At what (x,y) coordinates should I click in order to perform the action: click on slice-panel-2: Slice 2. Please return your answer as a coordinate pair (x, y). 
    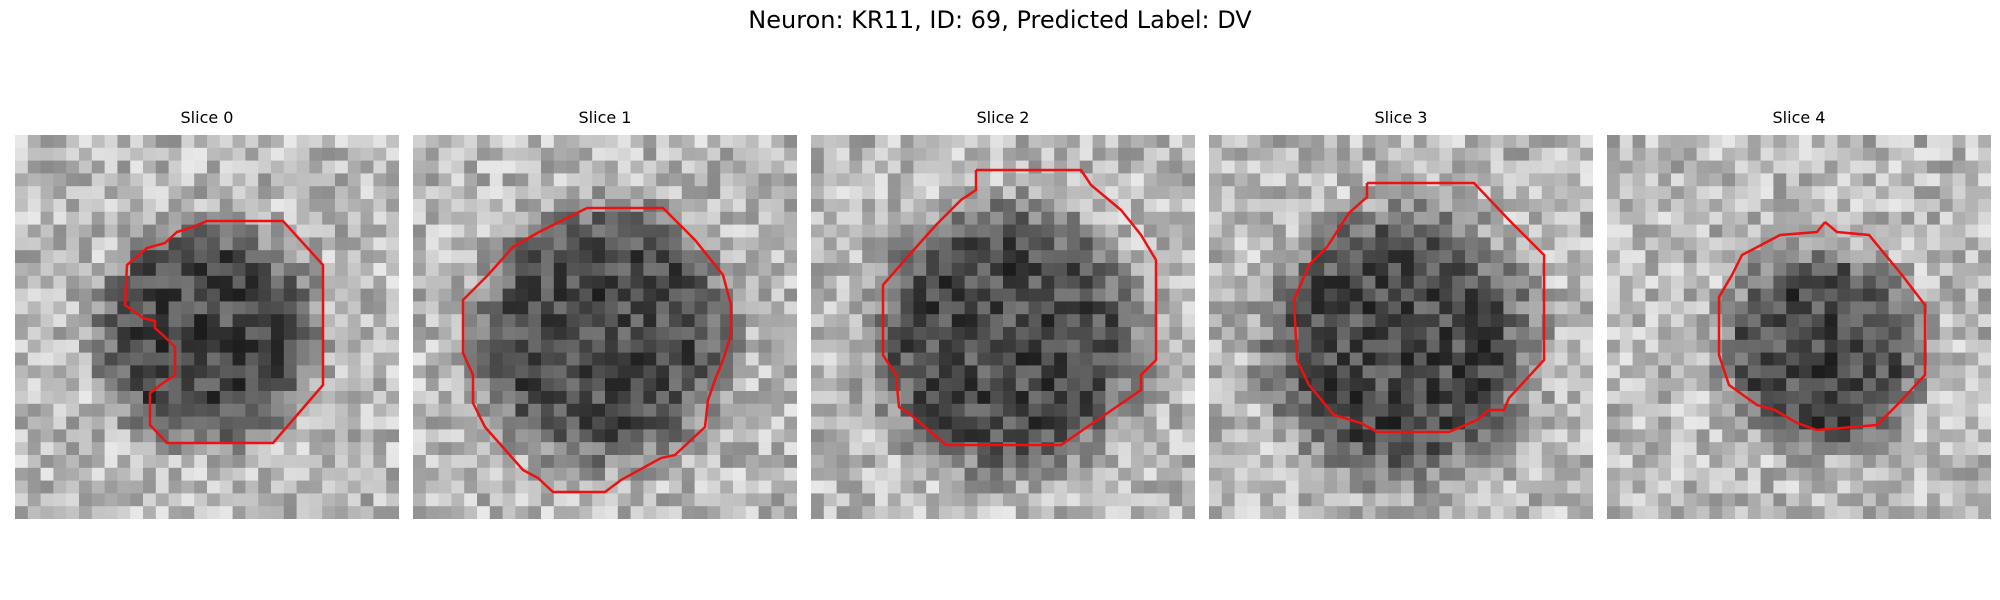
    Looking at the image, I should click on (1003, 315).